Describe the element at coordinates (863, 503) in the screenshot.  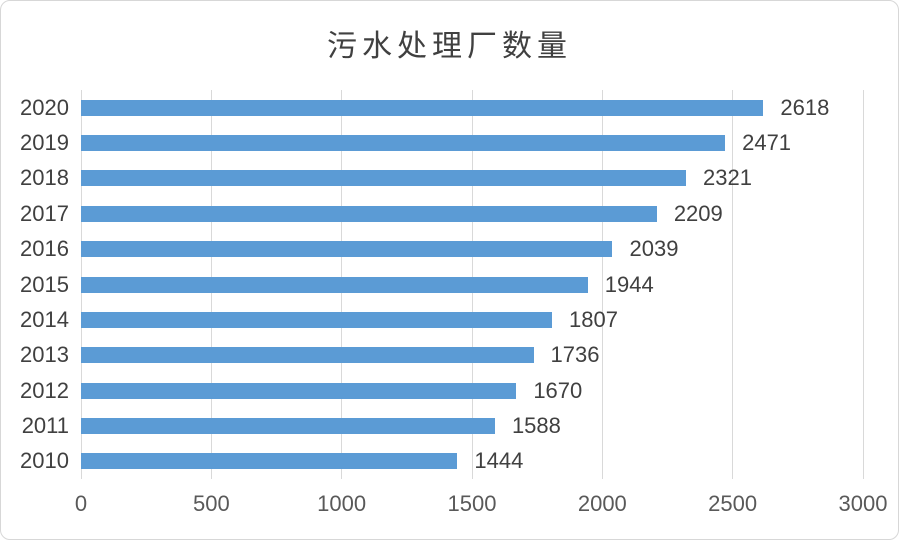
I see `x-tick-label-3000: 3000` at that location.